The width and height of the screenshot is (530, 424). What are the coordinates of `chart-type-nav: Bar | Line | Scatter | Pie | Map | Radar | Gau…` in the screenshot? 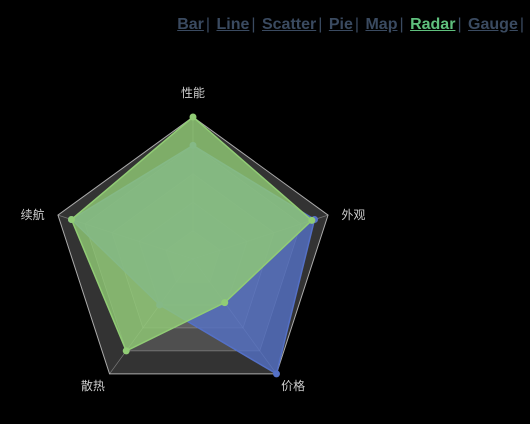 It's located at (351, 25).